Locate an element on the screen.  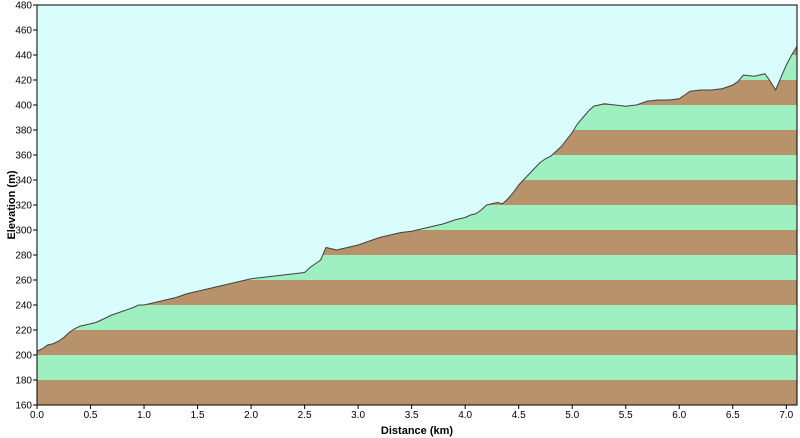
y-tick-label: 280 is located at coordinates (23, 256).